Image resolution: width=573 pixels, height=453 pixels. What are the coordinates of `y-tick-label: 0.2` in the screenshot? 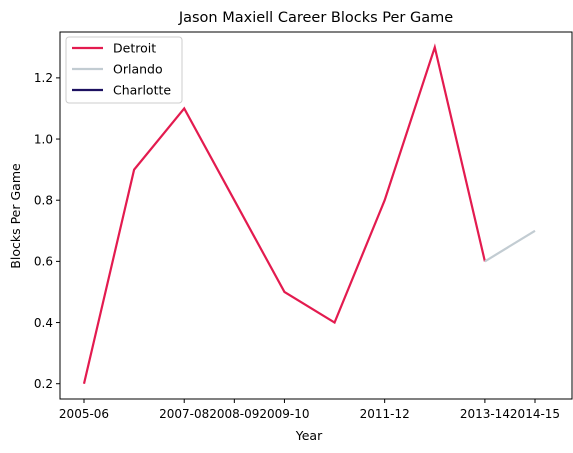 It's located at (43, 384).